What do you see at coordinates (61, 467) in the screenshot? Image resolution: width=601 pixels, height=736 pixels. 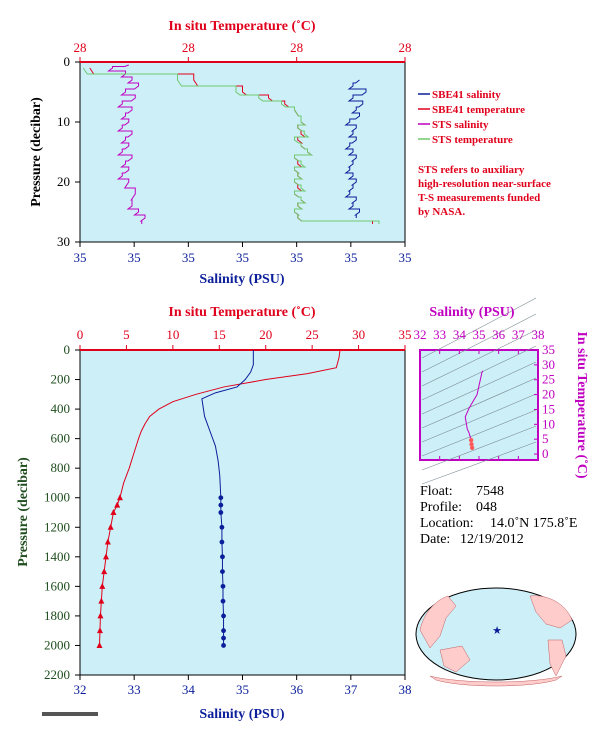 I see `main-panel-y-tick-label: 800` at bounding box center [61, 467].